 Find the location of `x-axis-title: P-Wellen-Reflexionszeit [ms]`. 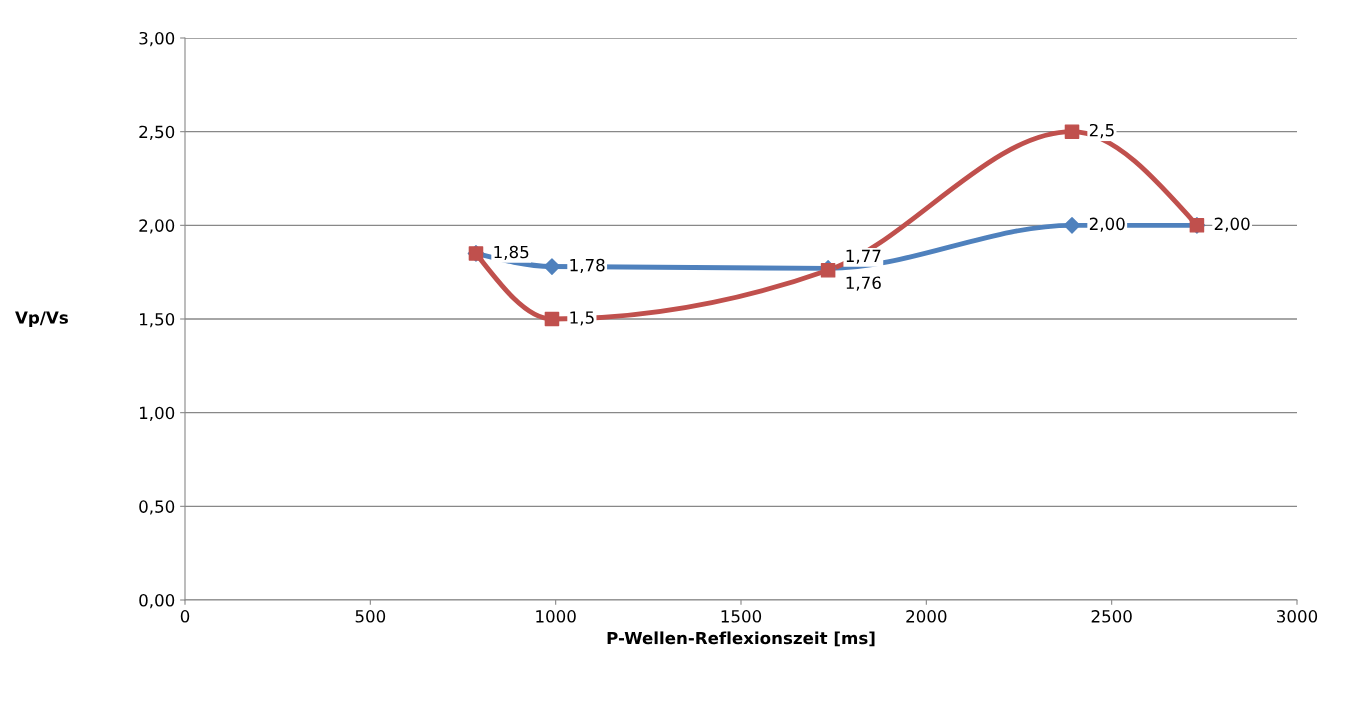

x-axis-title: P-Wellen-Reflexionszeit [ms] is located at coordinates (741, 639).